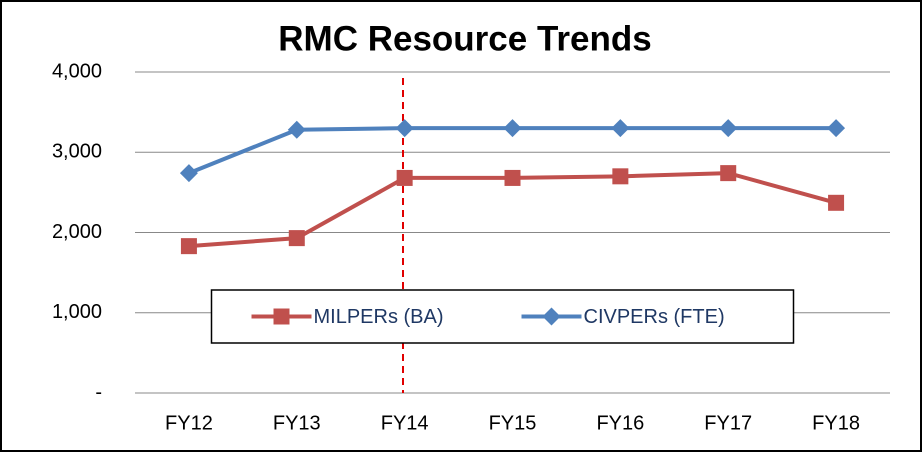  I want to click on legend: MILPERs (BA) CIVPERs (FTE), so click(502, 316).